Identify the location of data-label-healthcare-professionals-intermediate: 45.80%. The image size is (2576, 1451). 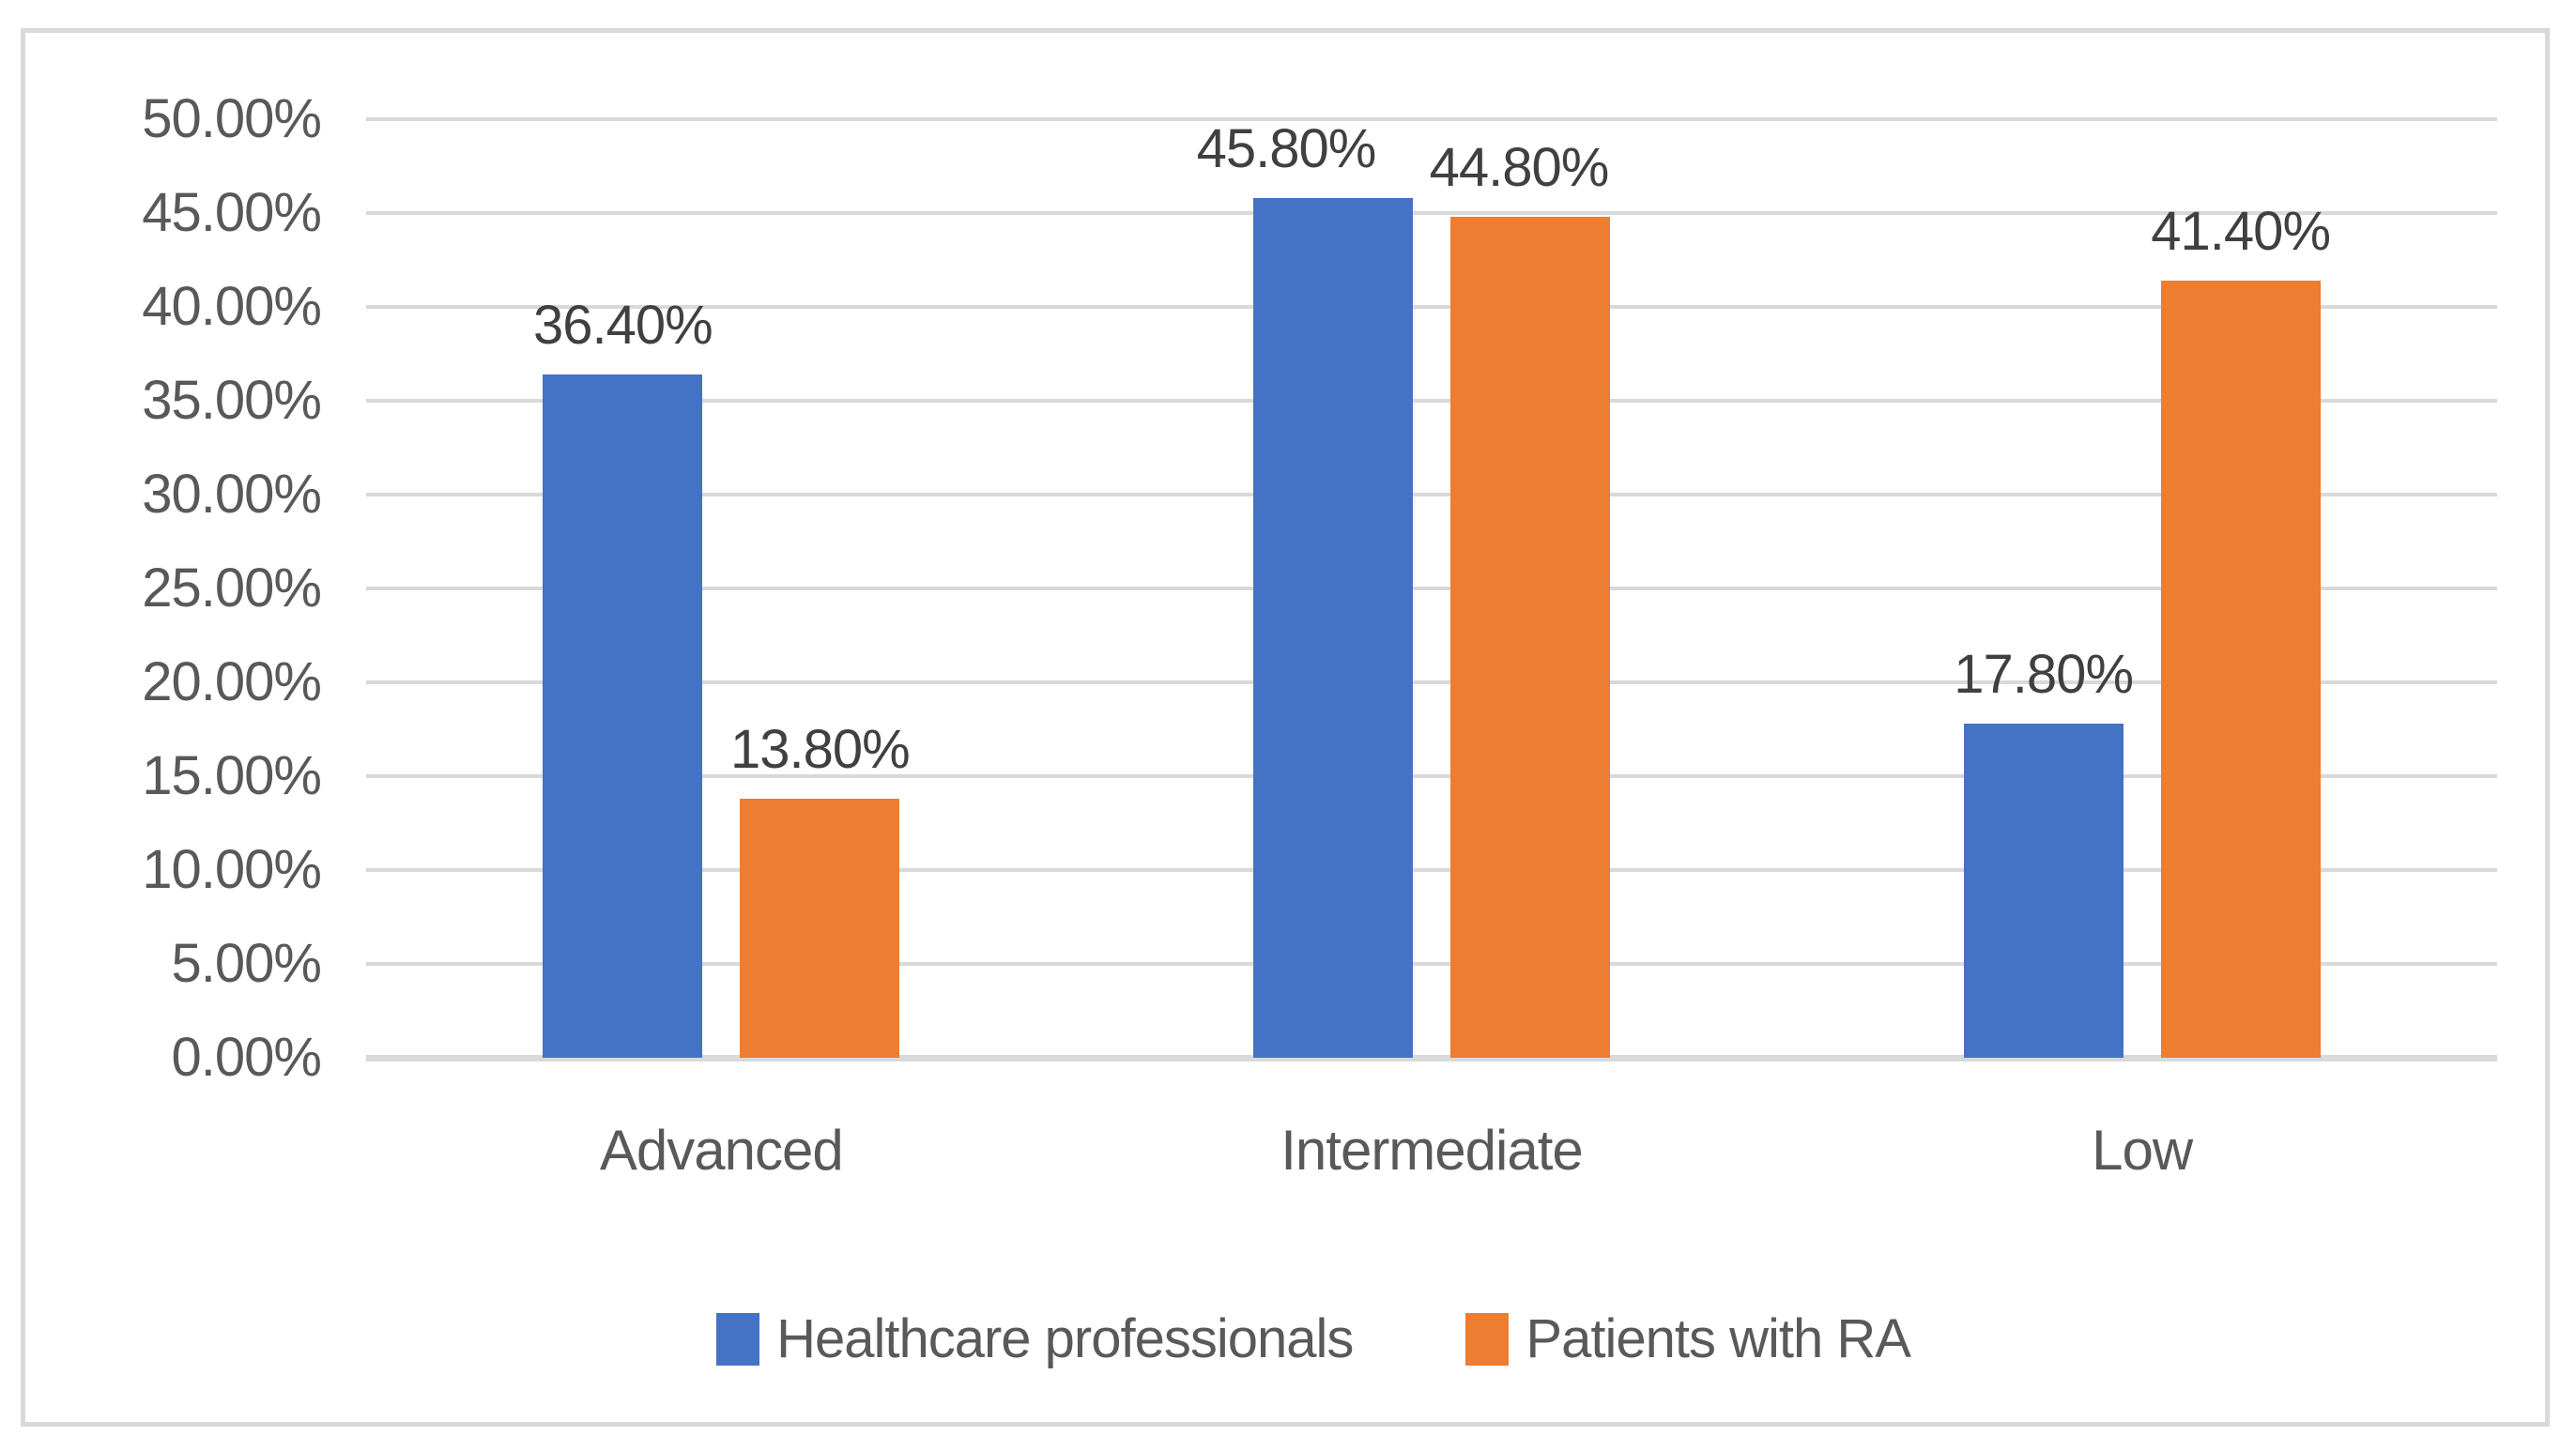
(1286, 148).